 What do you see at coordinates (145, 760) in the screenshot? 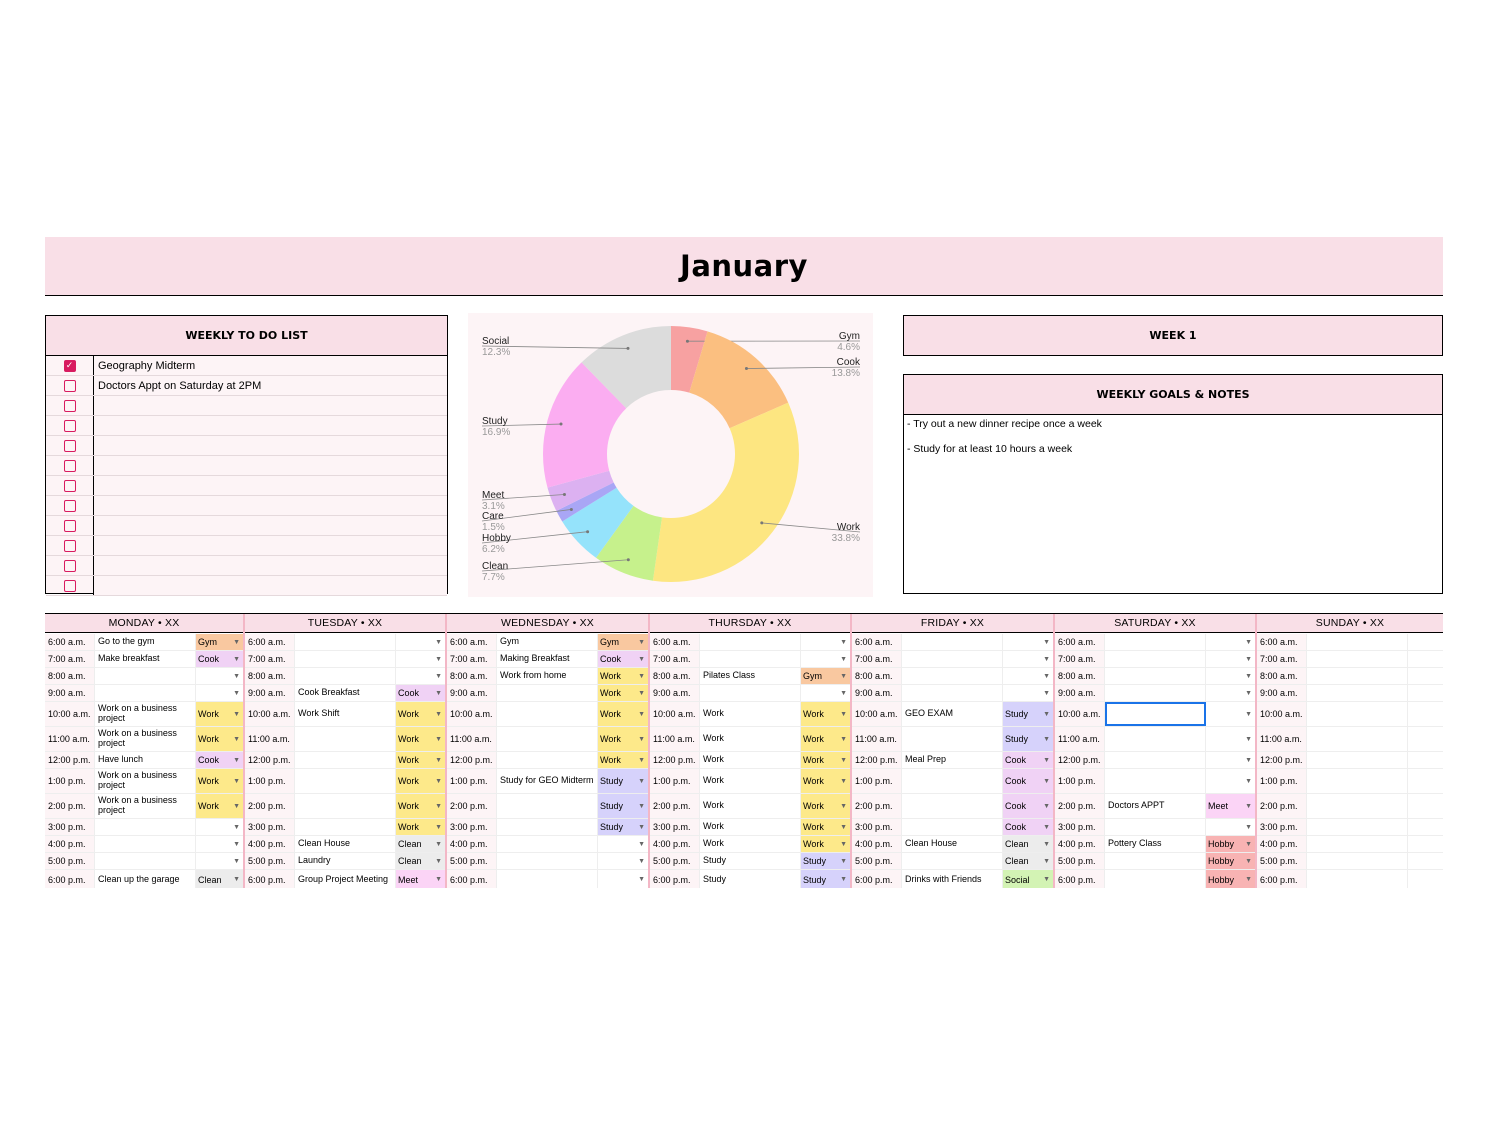
I see `event-cell: Have lunch` at bounding box center [145, 760].